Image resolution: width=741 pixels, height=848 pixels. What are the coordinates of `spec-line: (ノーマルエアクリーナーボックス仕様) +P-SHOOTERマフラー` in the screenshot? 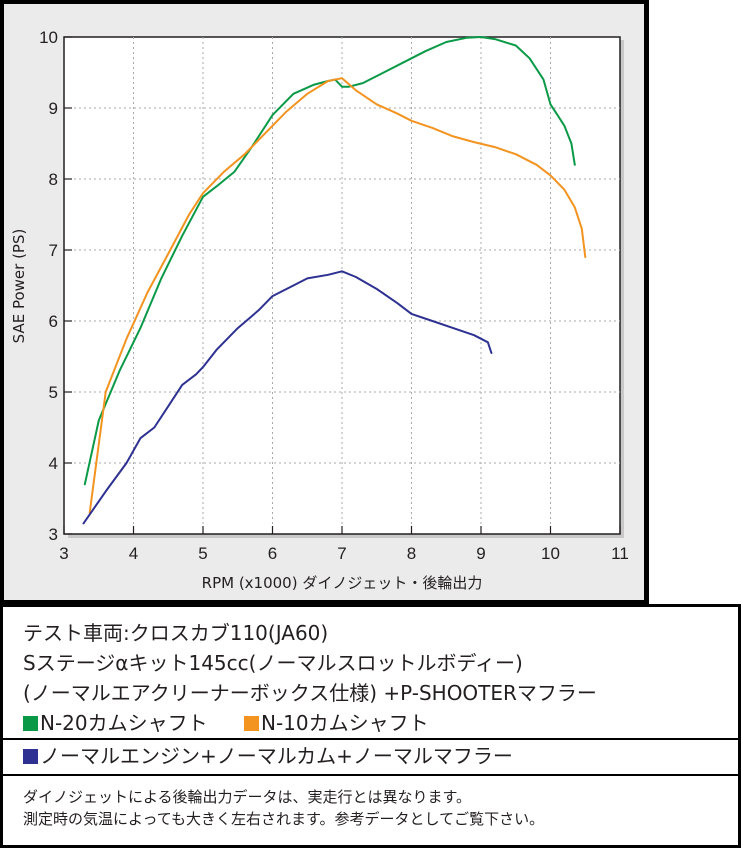 It's located at (310, 693).